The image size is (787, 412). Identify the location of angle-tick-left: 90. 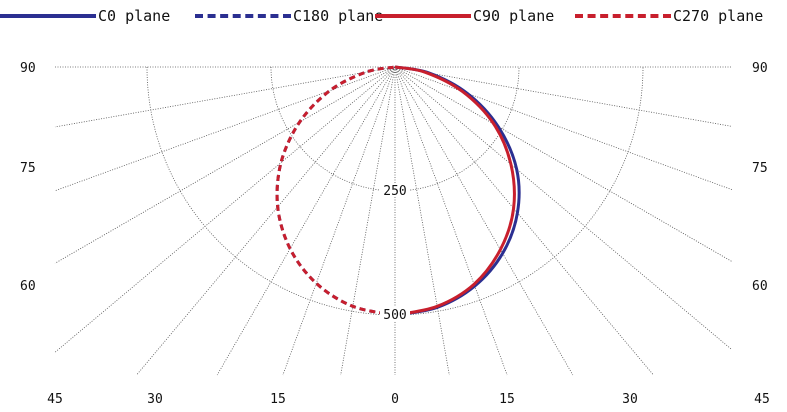
(28, 68).